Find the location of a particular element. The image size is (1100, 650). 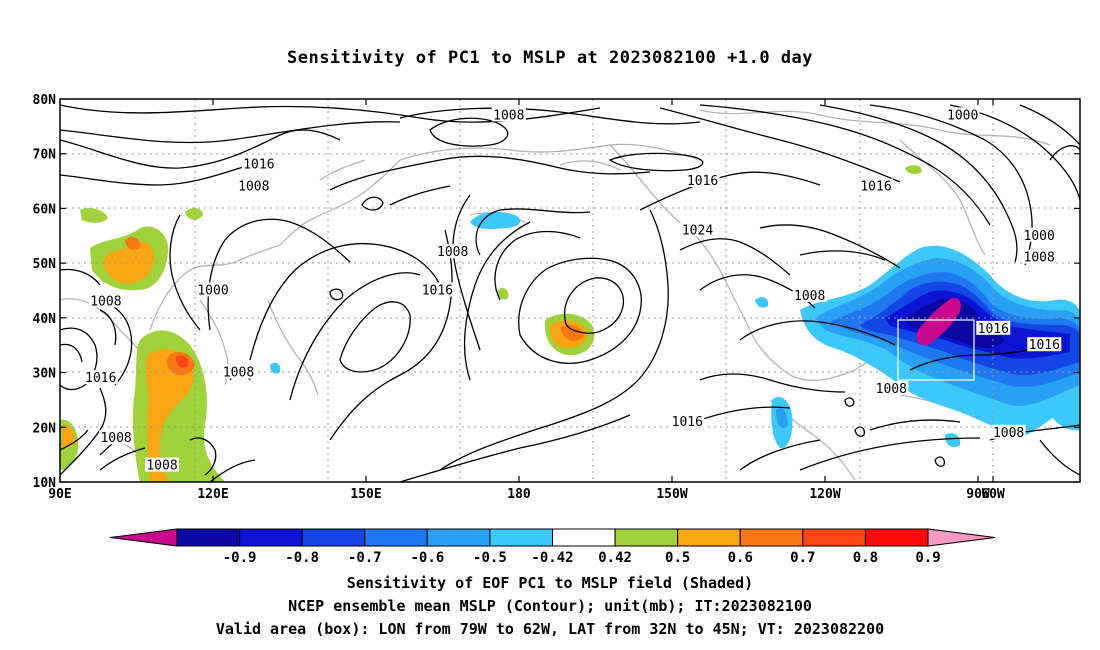

colorbar-label: 0.7 is located at coordinates (802, 558).